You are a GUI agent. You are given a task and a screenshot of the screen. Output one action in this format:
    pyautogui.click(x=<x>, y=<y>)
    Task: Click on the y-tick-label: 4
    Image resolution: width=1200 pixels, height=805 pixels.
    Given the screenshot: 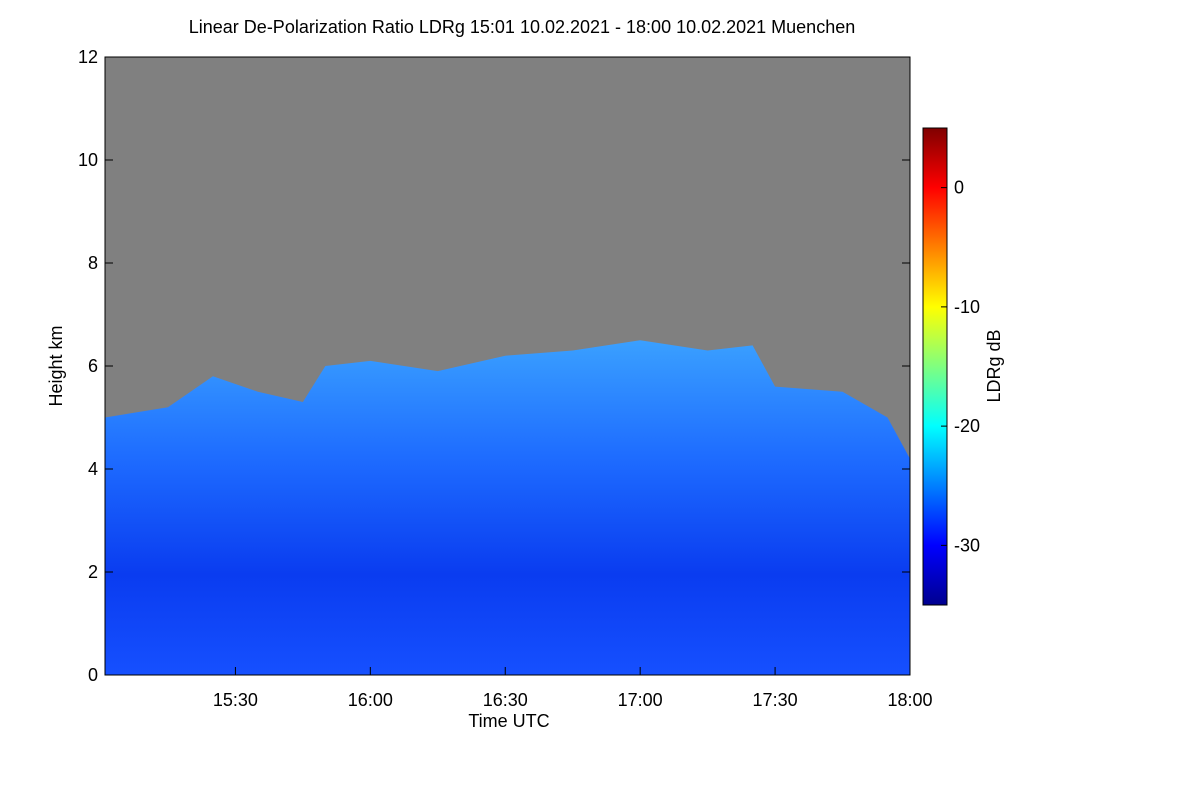 What is the action you would take?
    pyautogui.click(x=93, y=469)
    